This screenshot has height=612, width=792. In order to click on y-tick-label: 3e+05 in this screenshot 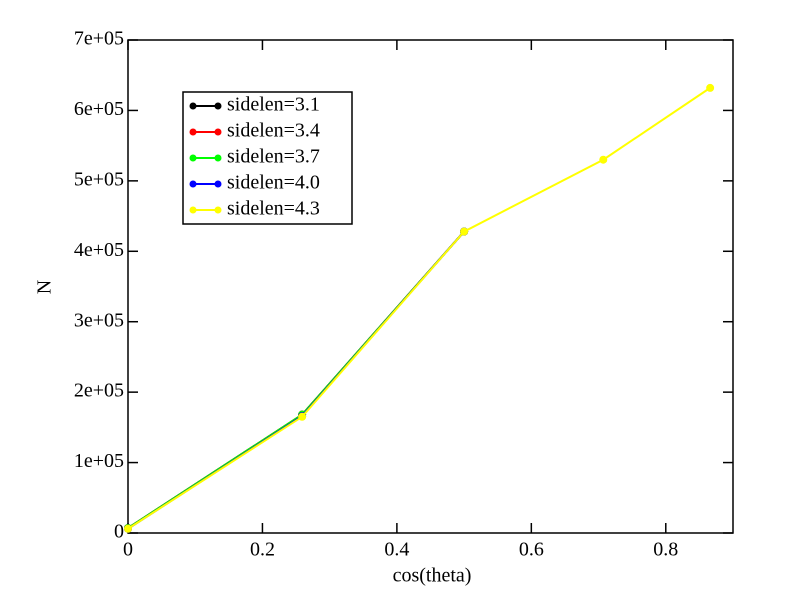, I will do `click(99, 320)`.